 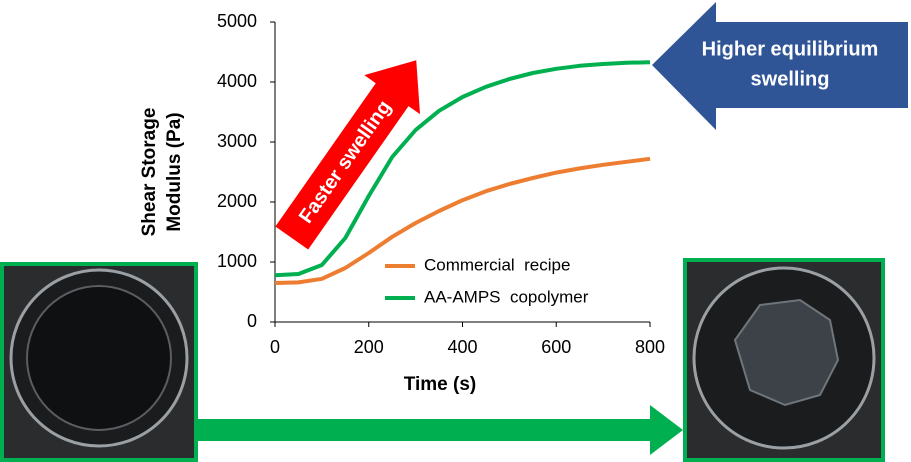 I want to click on x-tick-label: 800, so click(x=650, y=347).